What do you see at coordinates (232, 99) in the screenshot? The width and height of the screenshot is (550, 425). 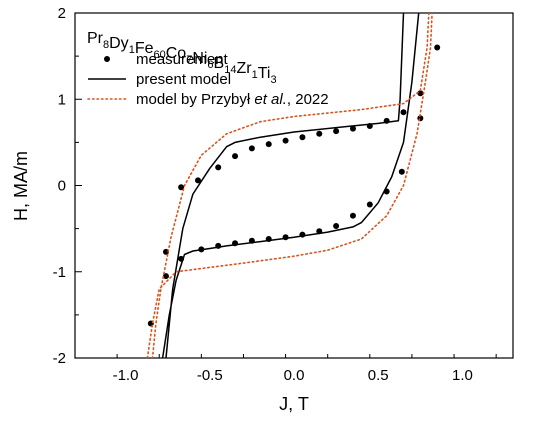 I see `legend-label: model by Przybył et al., 2022` at bounding box center [232, 99].